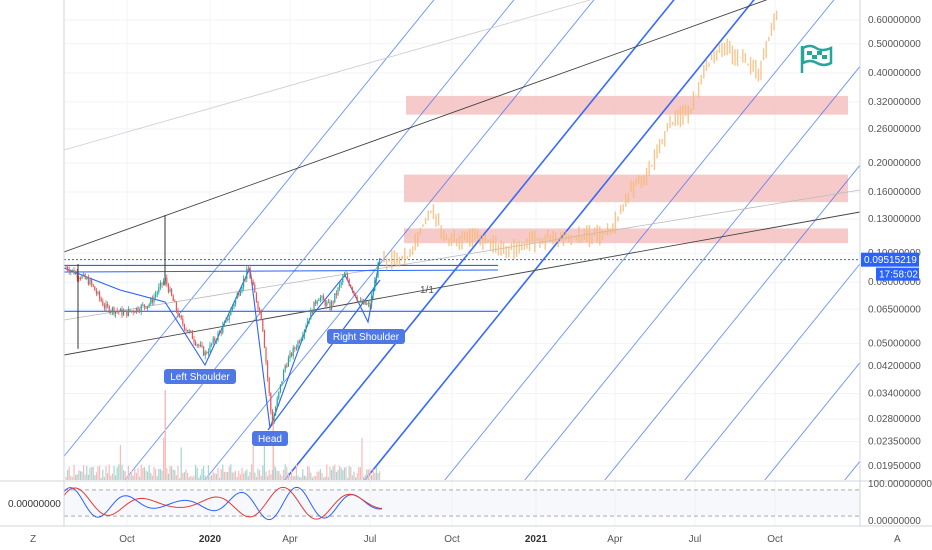 This screenshot has height=550, width=932. I want to click on last-price-badge, so click(890, 259).